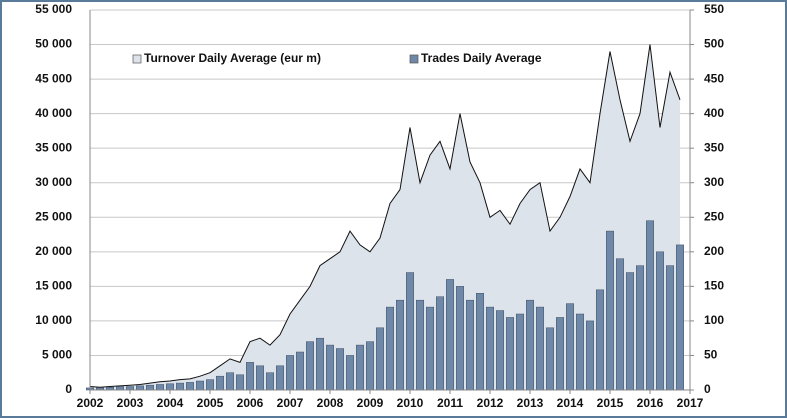 This screenshot has height=418, width=787. What do you see at coordinates (714, 286) in the screenshot?
I see `y2-tick-label: 150` at bounding box center [714, 286].